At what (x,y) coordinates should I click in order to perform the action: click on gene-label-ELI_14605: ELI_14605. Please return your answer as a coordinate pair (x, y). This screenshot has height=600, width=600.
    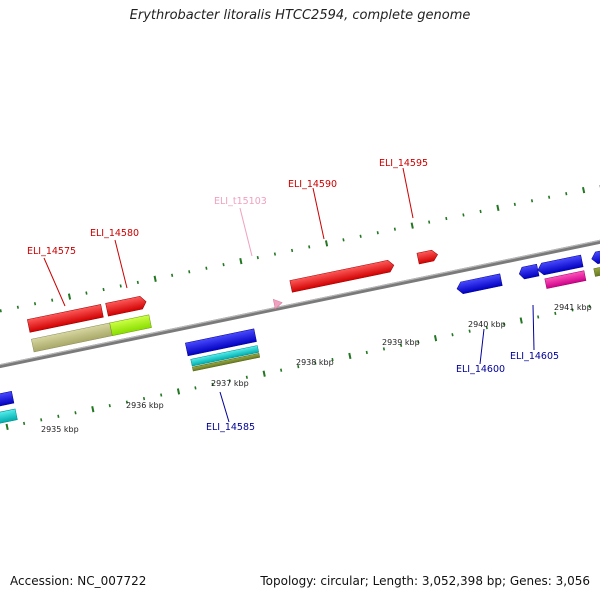
    Looking at the image, I should click on (534, 356).